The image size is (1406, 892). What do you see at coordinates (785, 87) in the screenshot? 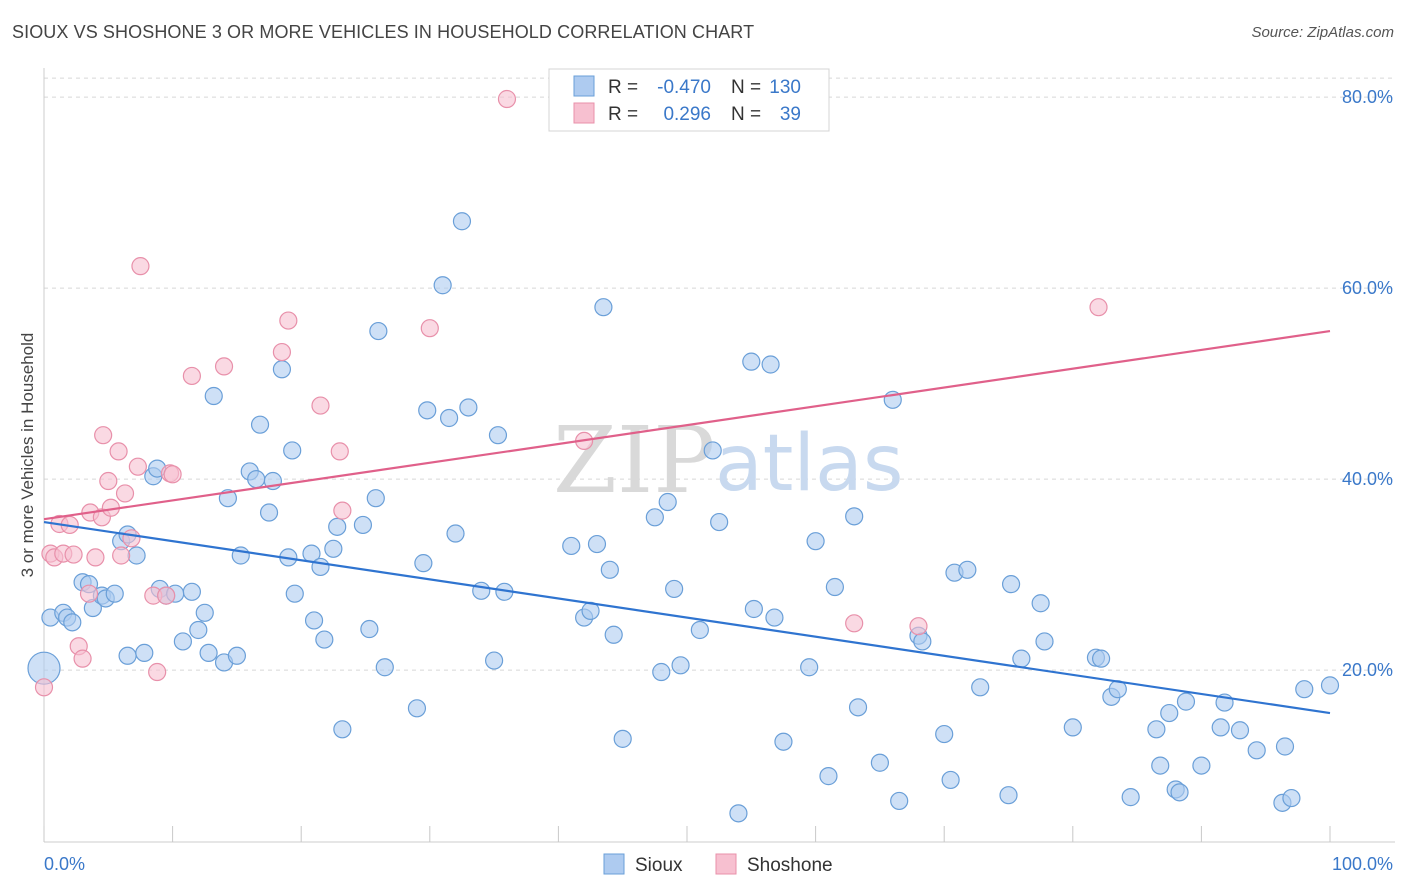
I see `legend-n-value-sioux: 130` at bounding box center [785, 87].